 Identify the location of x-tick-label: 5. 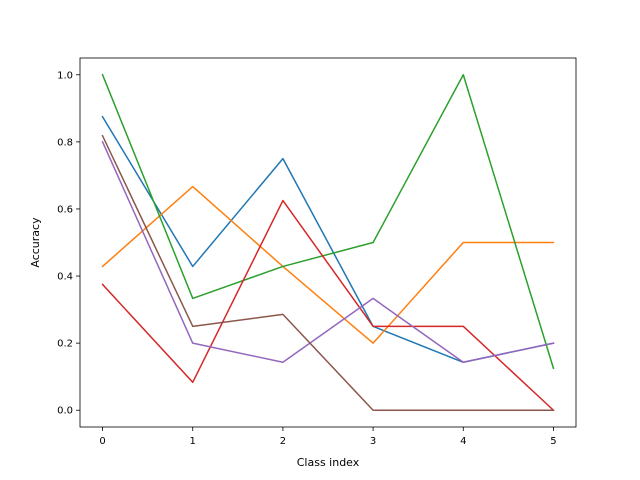
(553, 441).